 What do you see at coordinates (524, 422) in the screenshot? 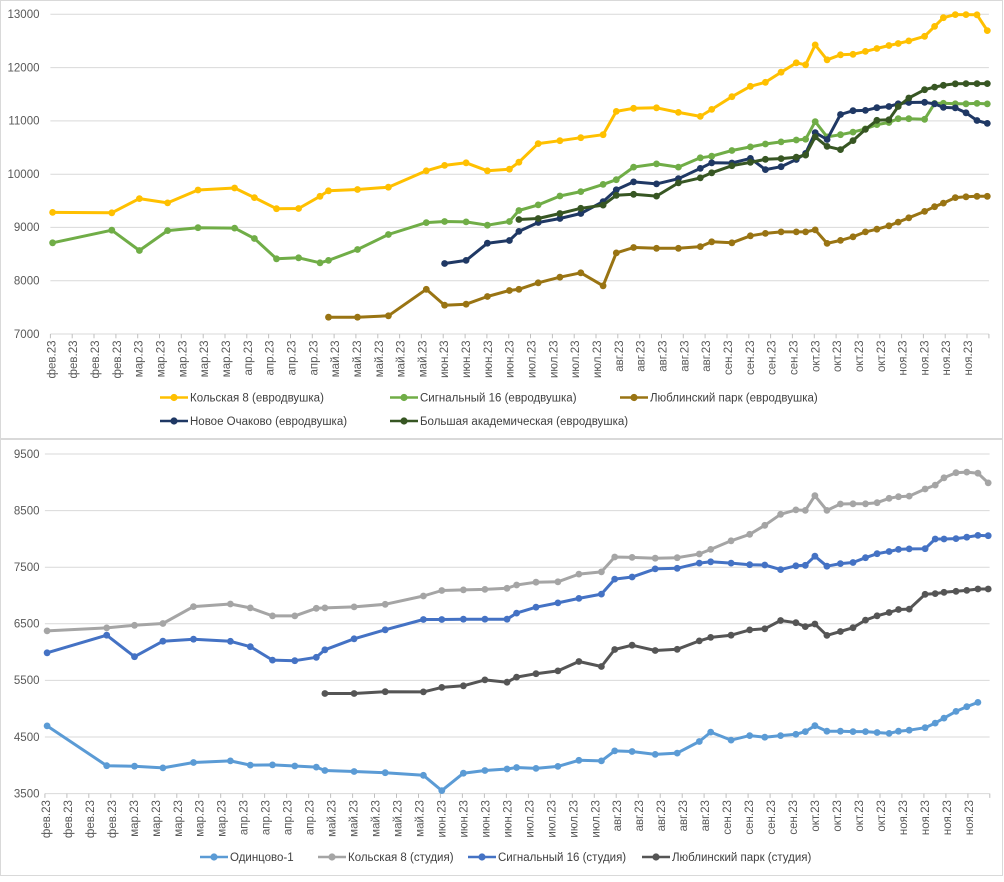
I see `svg-text:Большая академическая (евродву: Большая академическая (евродвушка)` at bounding box center [524, 422].